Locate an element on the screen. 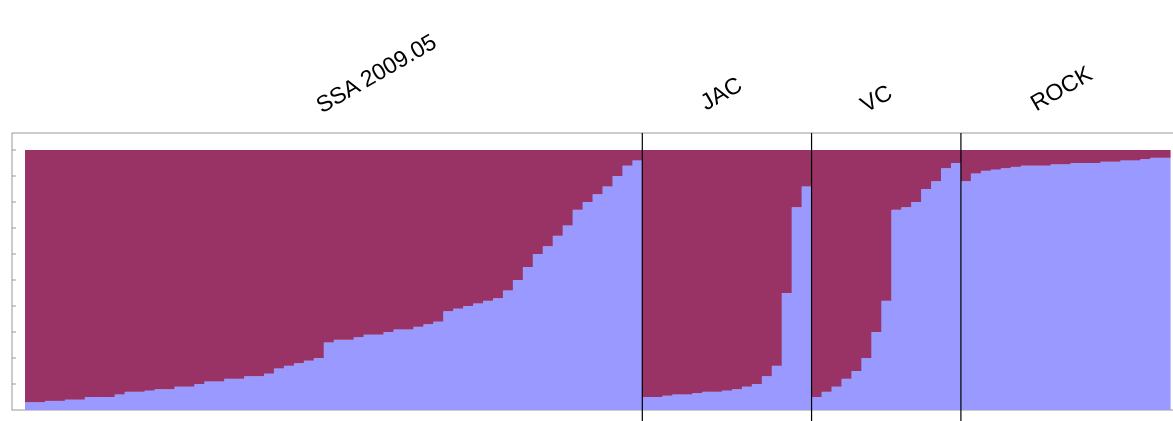  group-label: ROCK is located at coordinates (1061, 88).